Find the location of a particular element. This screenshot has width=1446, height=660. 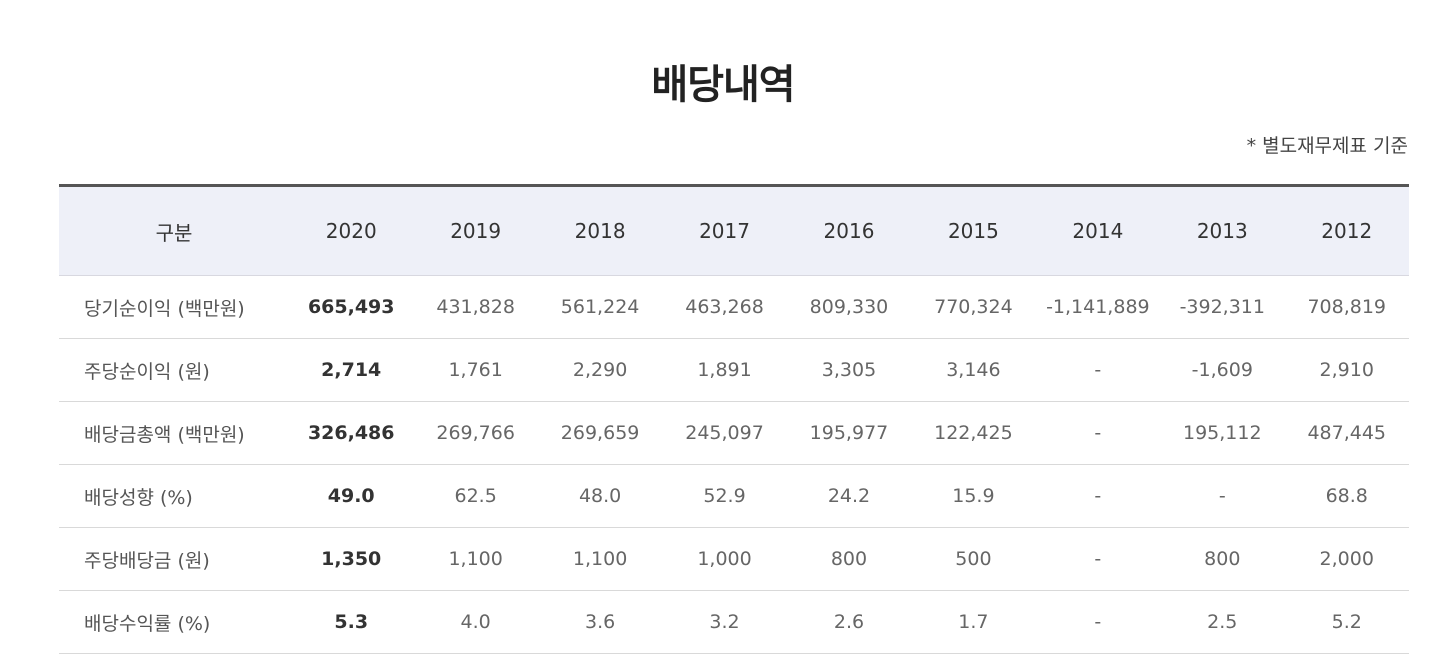

table-cell: 5.2 is located at coordinates (1346, 622).